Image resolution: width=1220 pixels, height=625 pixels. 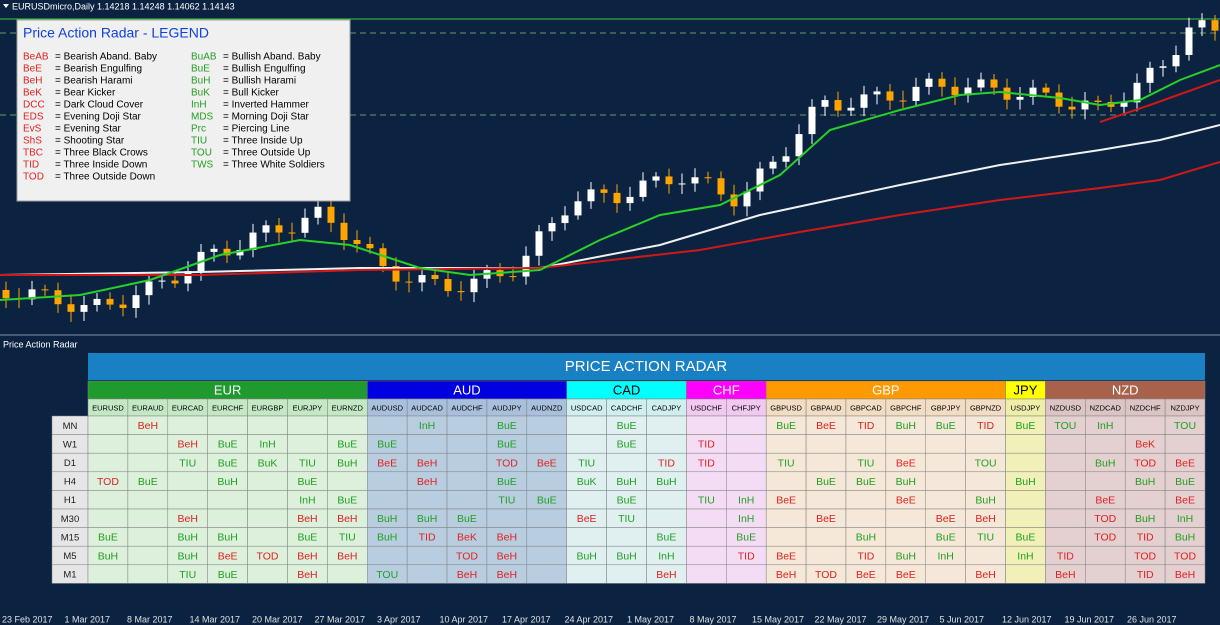 What do you see at coordinates (108, 407) in the screenshot?
I see `pair-name: EURUSD` at bounding box center [108, 407].